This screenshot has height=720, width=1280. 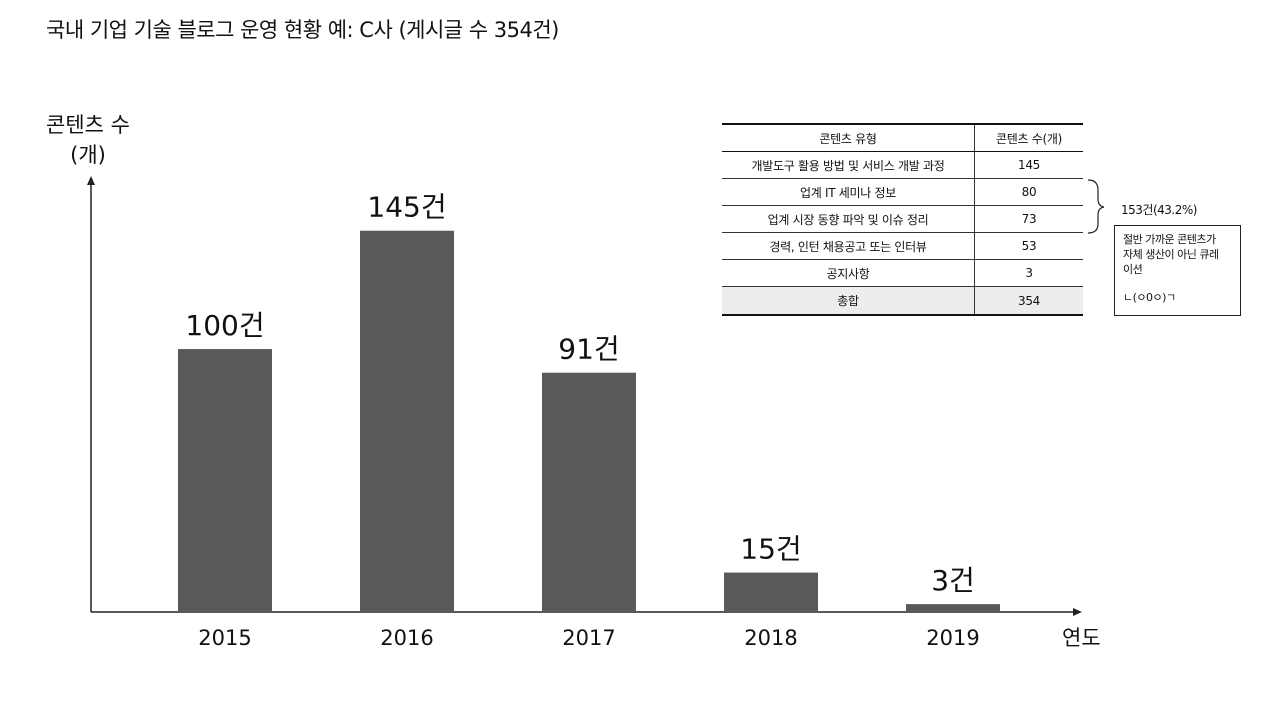 I want to click on x-tick-label-2019: 2019, so click(x=952, y=638).